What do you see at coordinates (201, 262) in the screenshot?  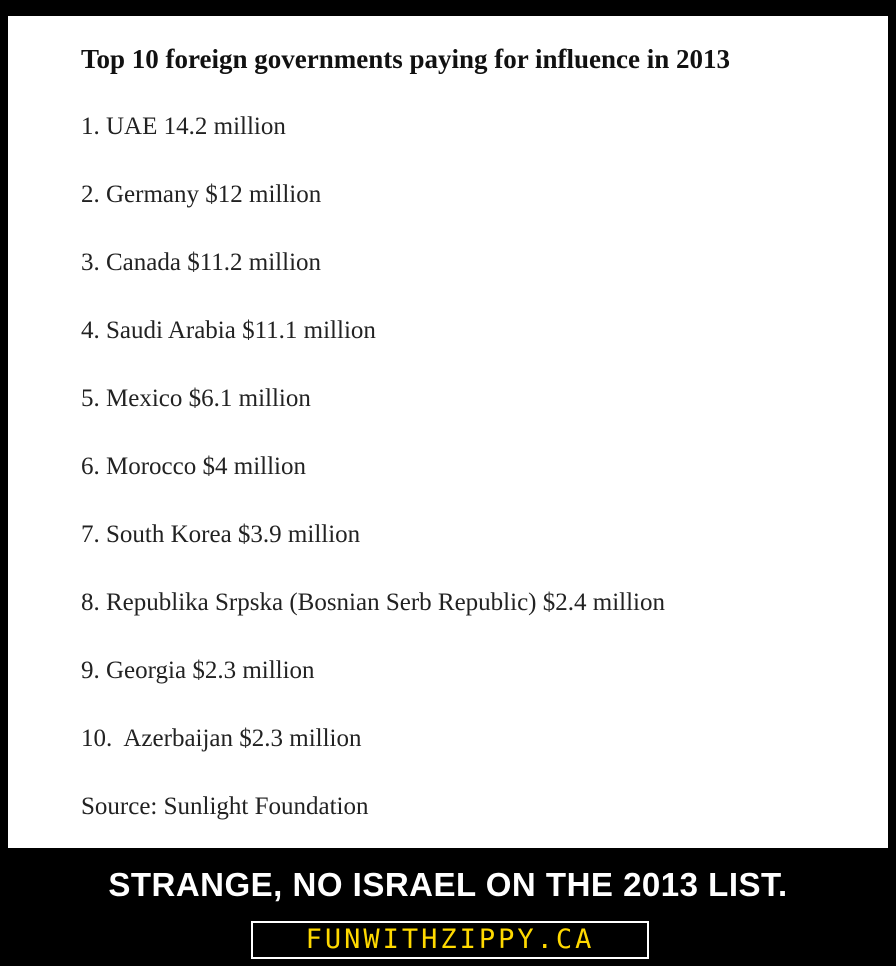 I see `list-item: 3. Canada $11.2 million` at bounding box center [201, 262].